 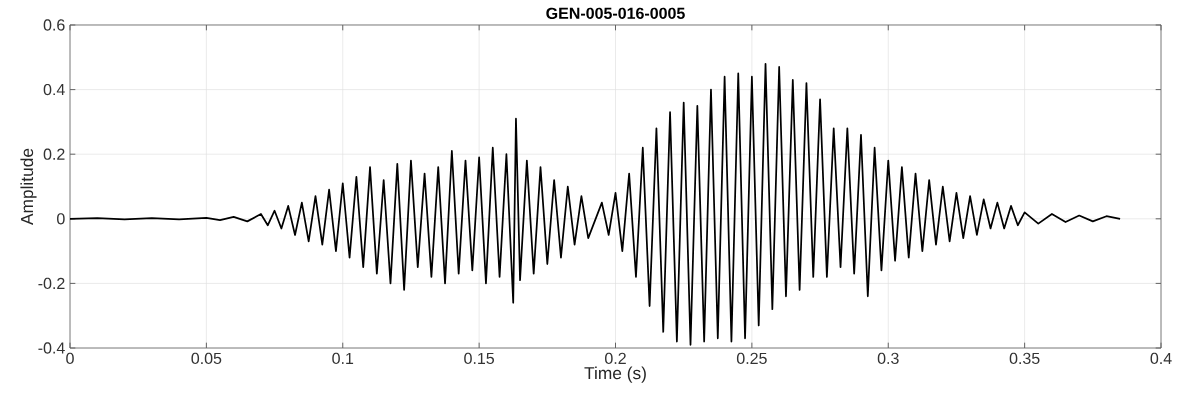 What do you see at coordinates (54, 89) in the screenshot?
I see `y-tick-label: 0.4` at bounding box center [54, 89].